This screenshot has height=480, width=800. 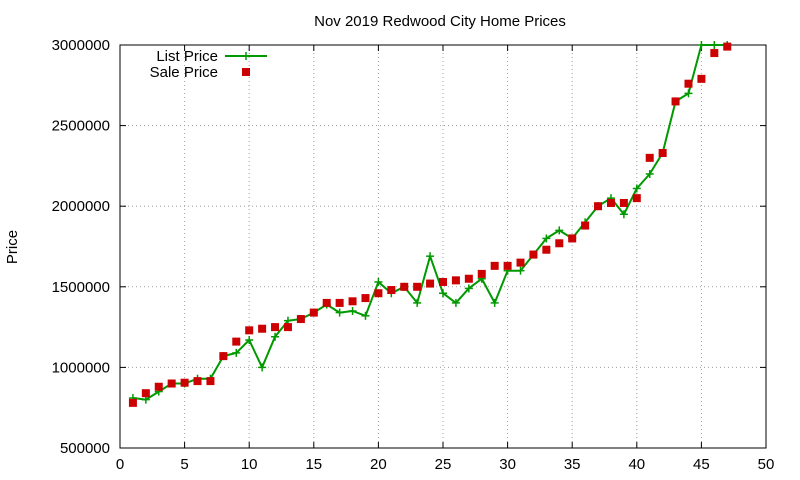 What do you see at coordinates (81, 206) in the screenshot?
I see `y-tick-label: 2000000` at bounding box center [81, 206].